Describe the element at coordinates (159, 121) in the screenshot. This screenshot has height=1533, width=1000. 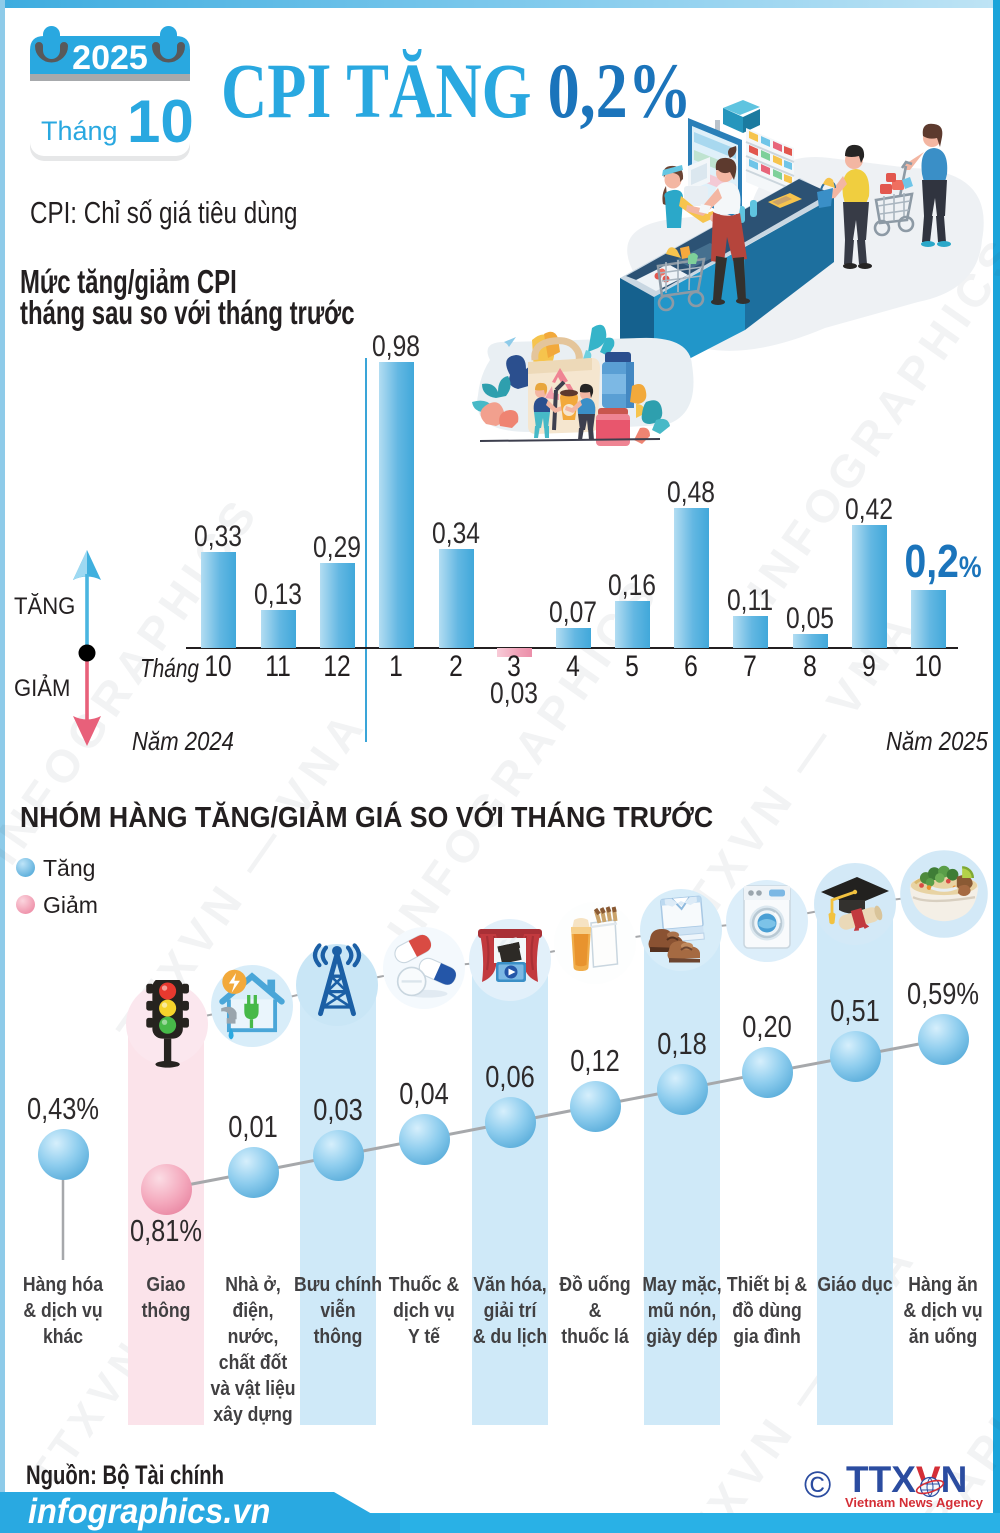
I see `svg-text: 10` at that location.